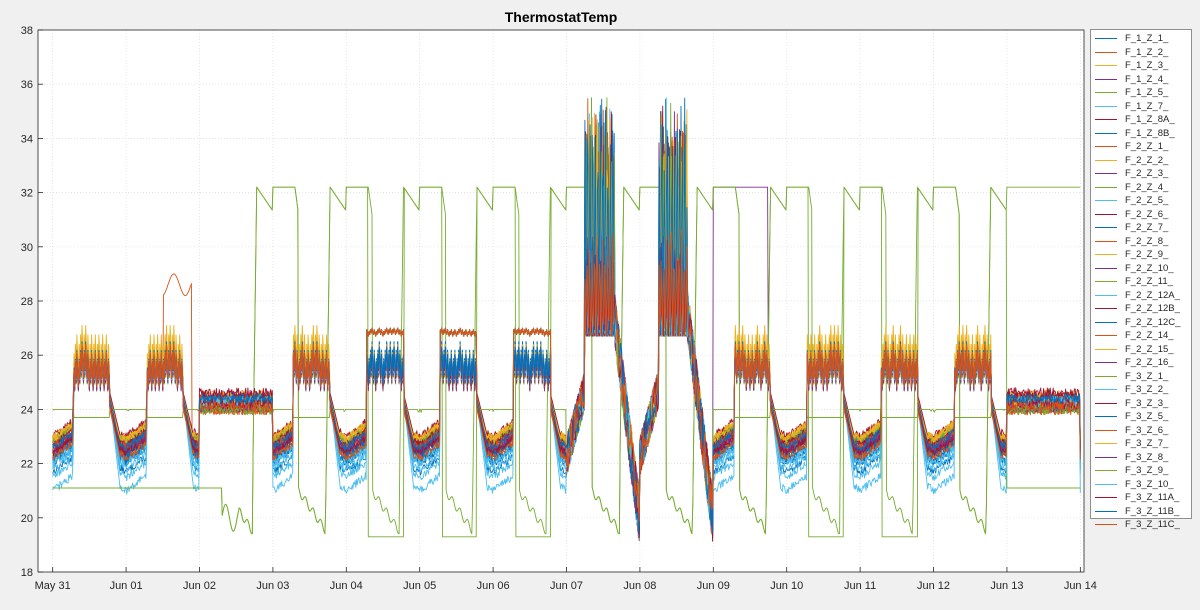 The width and height of the screenshot is (1200, 610). I want to click on legend-item: F_2_Z_14_, so click(1141, 336).